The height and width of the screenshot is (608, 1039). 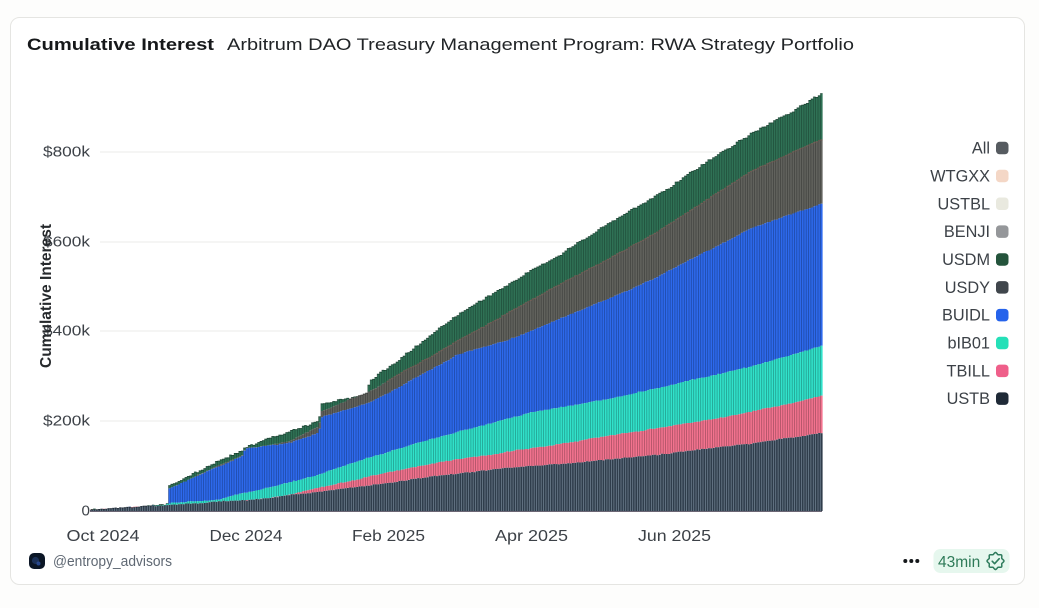 What do you see at coordinates (103, 536) in the screenshot?
I see `svg-text: Oct 2024` at bounding box center [103, 536].